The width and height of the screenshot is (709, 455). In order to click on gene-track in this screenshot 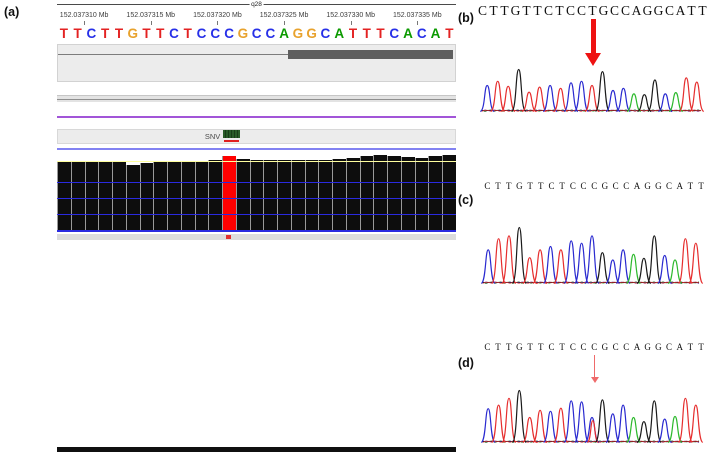, I will do `click(256, 63)`.